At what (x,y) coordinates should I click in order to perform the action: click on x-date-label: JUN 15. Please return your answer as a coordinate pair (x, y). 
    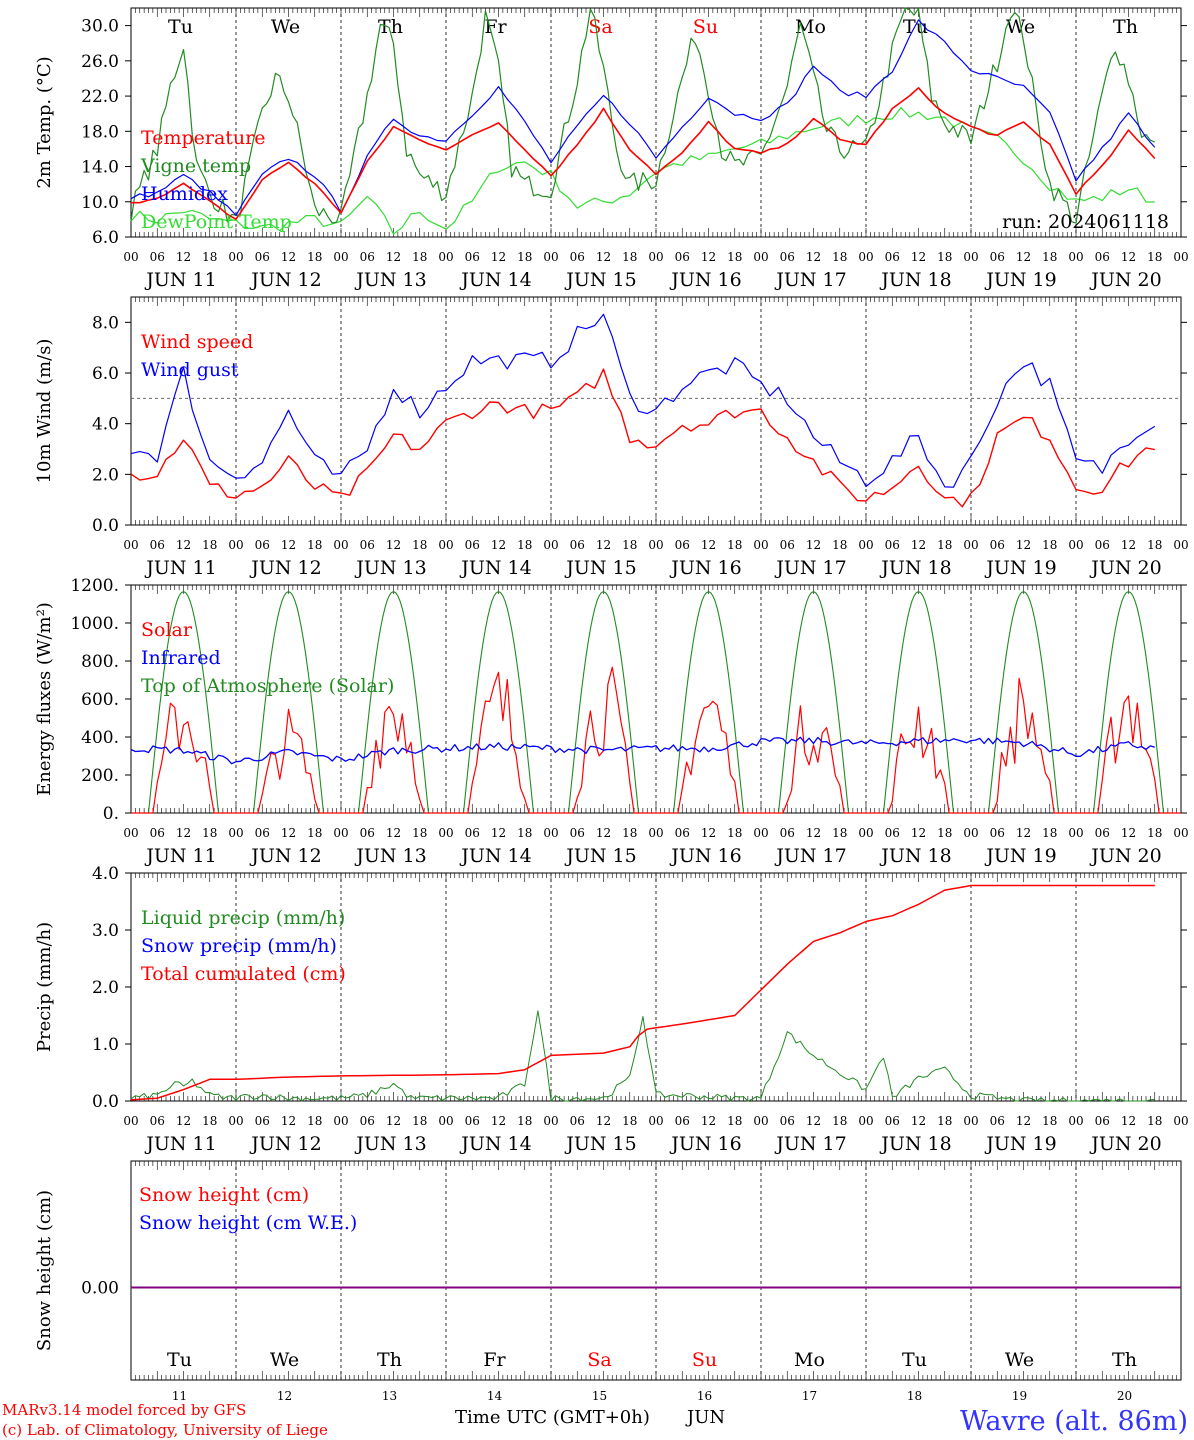
    Looking at the image, I should click on (600, 1144).